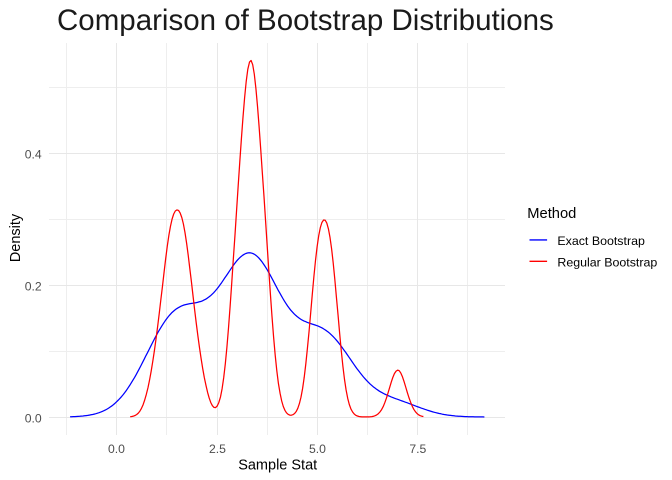 The height and width of the screenshot is (480, 672). Describe the element at coordinates (317, 449) in the screenshot. I see `svg-text: 5.0` at that location.